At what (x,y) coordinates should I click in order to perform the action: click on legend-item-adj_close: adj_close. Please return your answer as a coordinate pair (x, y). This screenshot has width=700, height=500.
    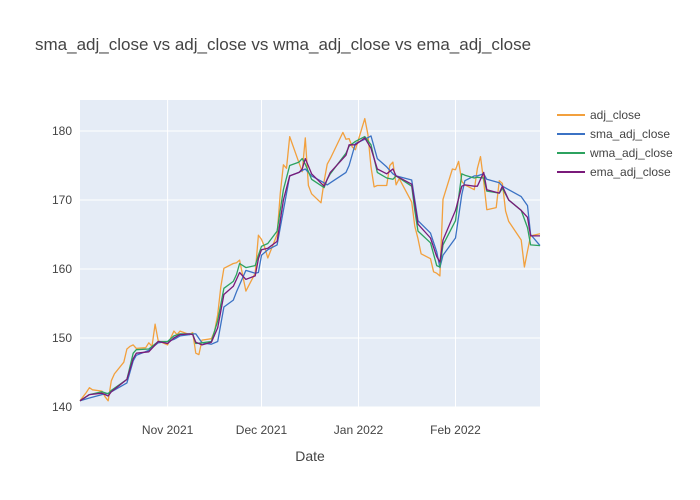
    Looking at the image, I should click on (615, 115).